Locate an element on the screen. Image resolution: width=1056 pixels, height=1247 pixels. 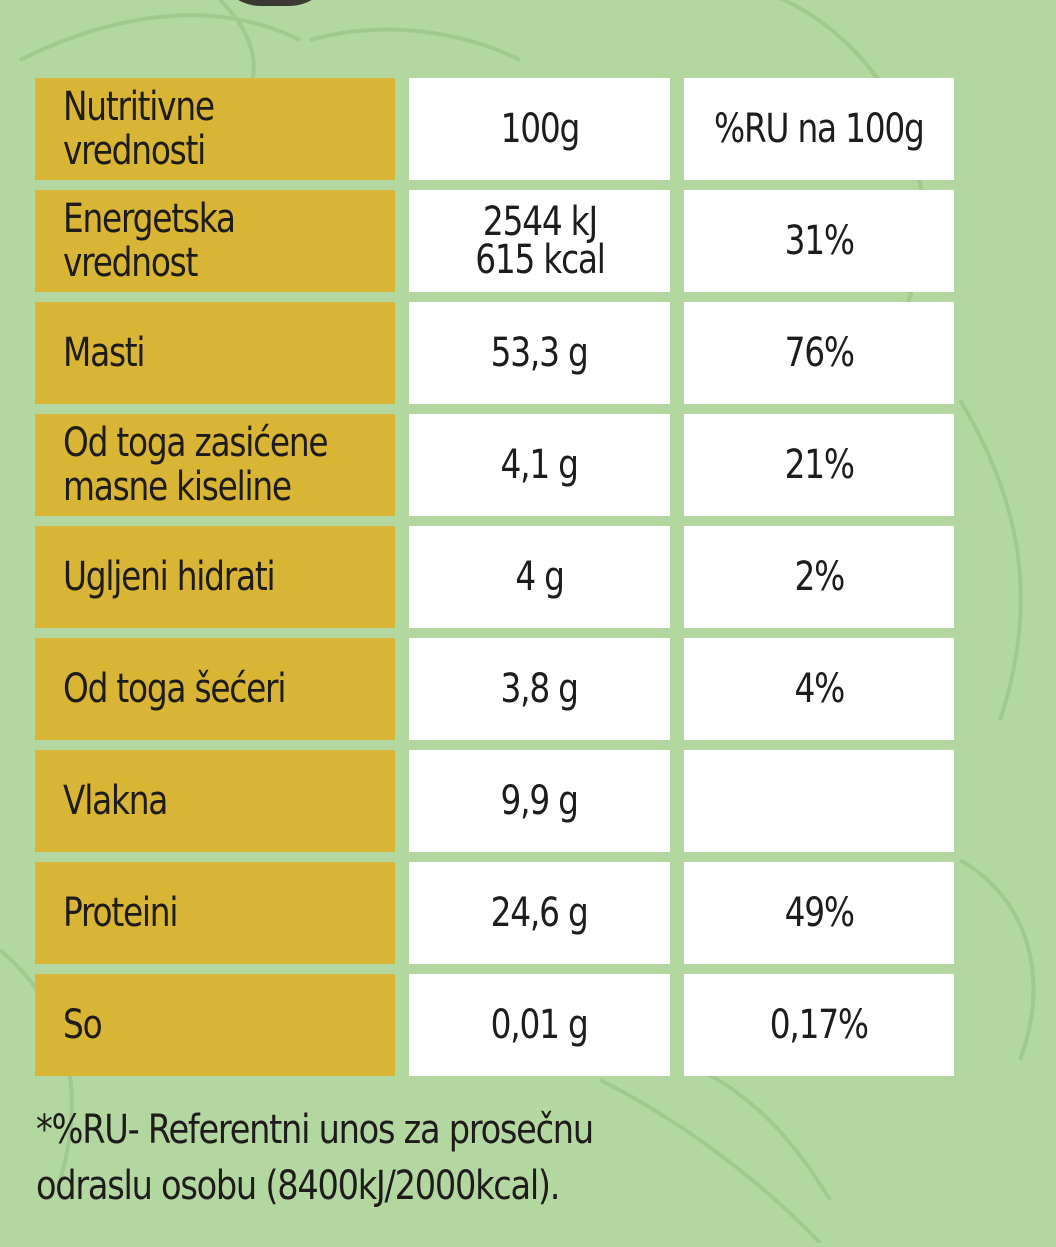
nutrient-value-cell: 53,3 g is located at coordinates (539, 353).